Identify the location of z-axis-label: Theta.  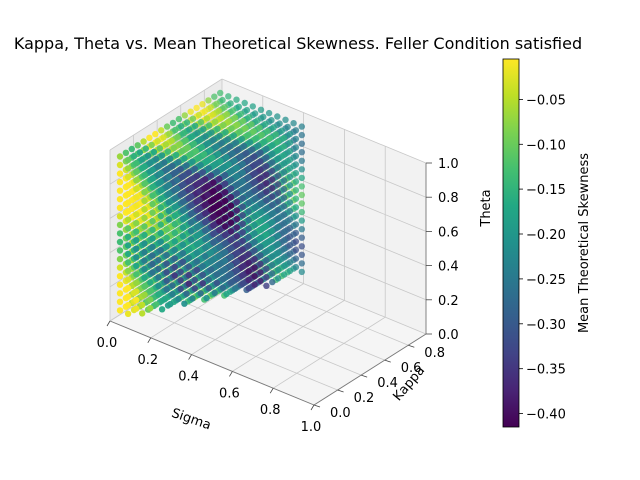
(486, 208).